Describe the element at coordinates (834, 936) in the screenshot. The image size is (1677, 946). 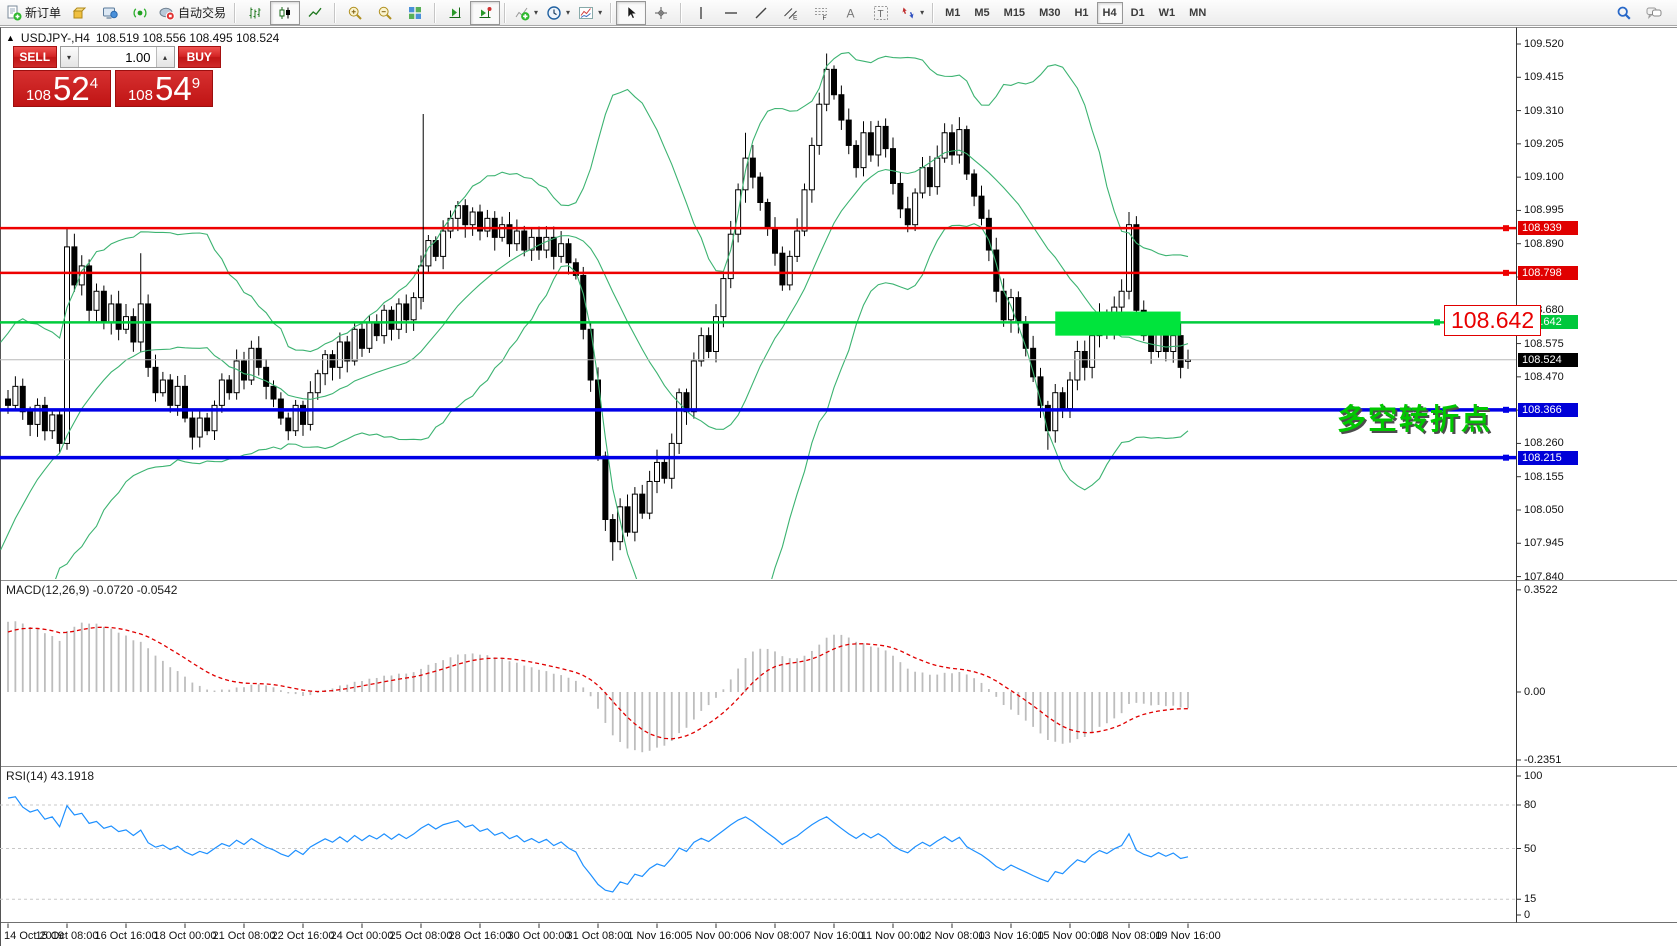
I see `time-tick-label: 7 Nov 16:00` at that location.